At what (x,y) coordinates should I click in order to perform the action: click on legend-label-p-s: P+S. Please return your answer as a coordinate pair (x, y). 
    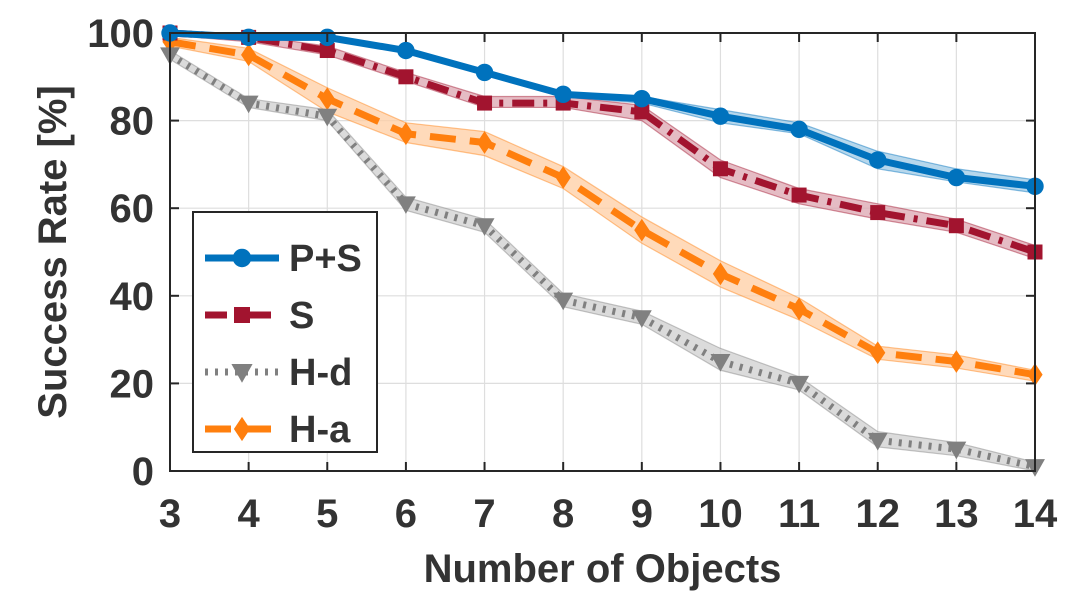
    Looking at the image, I should click on (325, 259).